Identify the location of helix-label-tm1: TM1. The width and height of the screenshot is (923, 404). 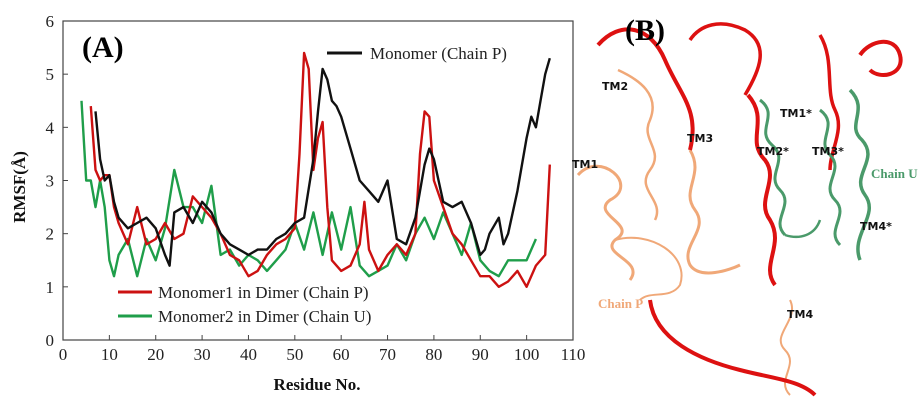
(585, 164).